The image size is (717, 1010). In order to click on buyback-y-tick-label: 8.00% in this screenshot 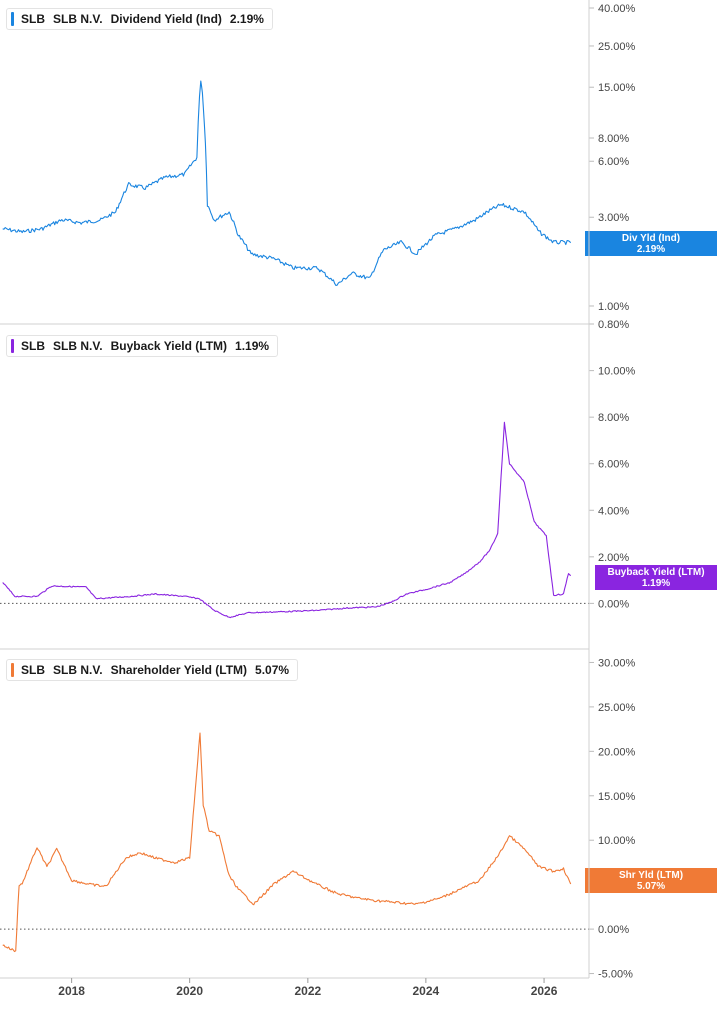, I will do `click(613, 418)`.